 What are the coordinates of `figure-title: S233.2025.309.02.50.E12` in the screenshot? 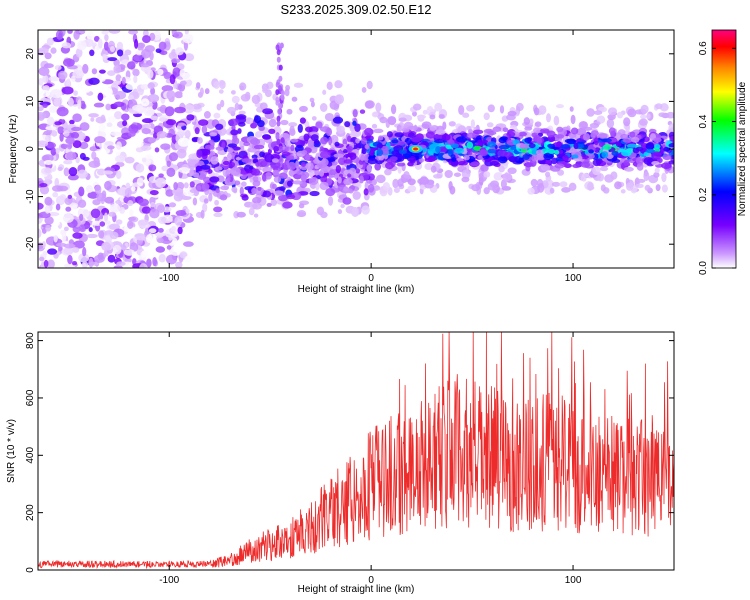 It's located at (355, 9).